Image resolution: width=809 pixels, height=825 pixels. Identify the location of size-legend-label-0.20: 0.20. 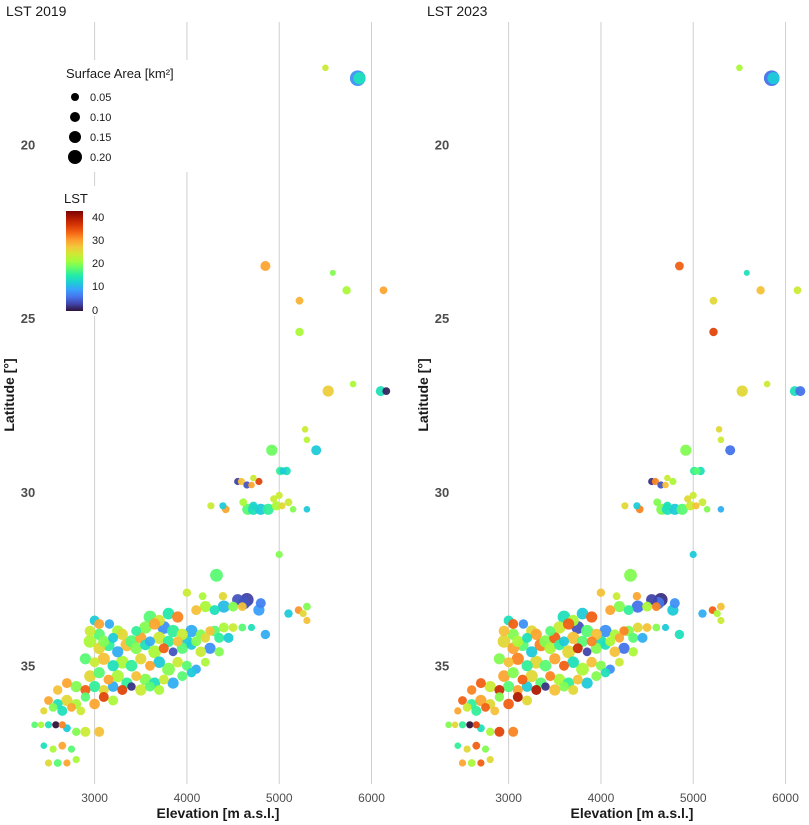
(100, 158).